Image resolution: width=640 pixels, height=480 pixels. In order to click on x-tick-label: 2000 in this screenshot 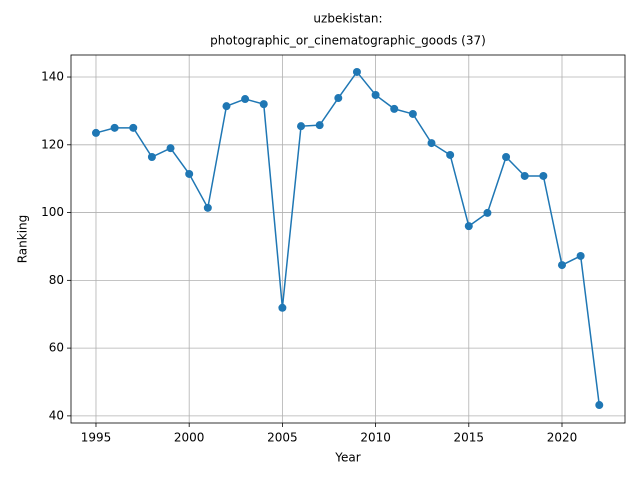, I will do `click(189, 438)`.